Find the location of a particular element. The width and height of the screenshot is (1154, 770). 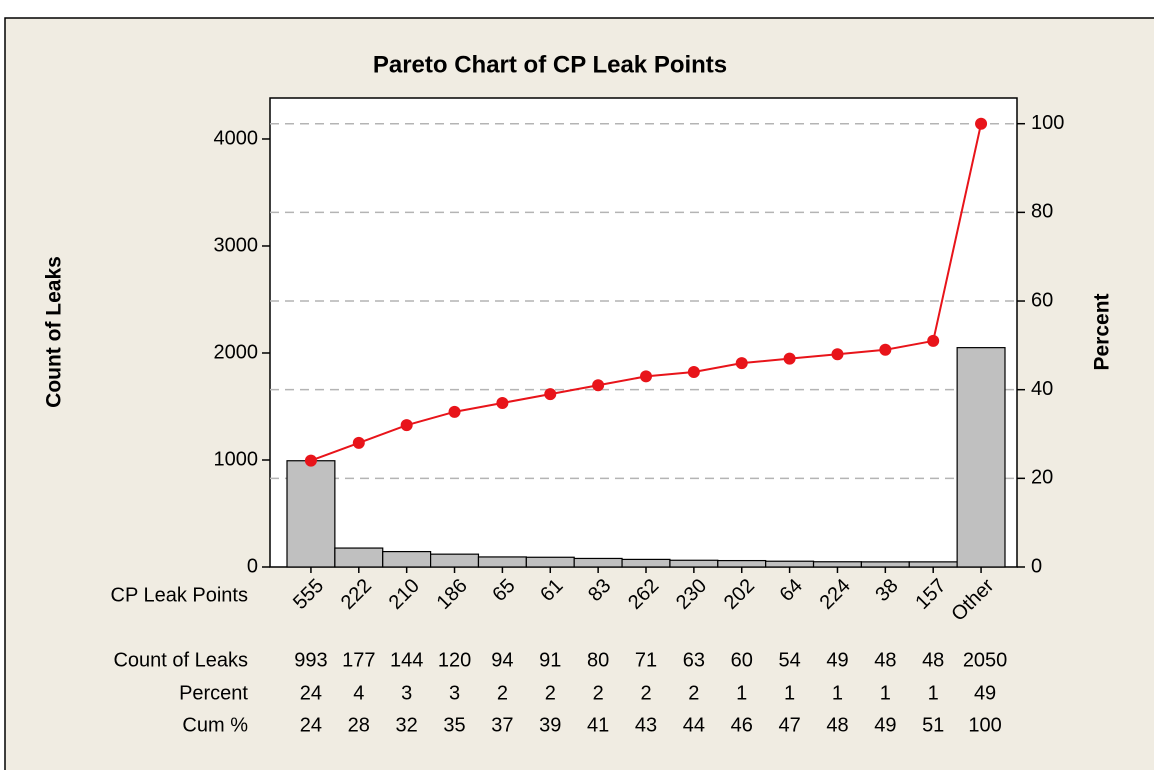

table-row-label: Cum % is located at coordinates (215, 725).